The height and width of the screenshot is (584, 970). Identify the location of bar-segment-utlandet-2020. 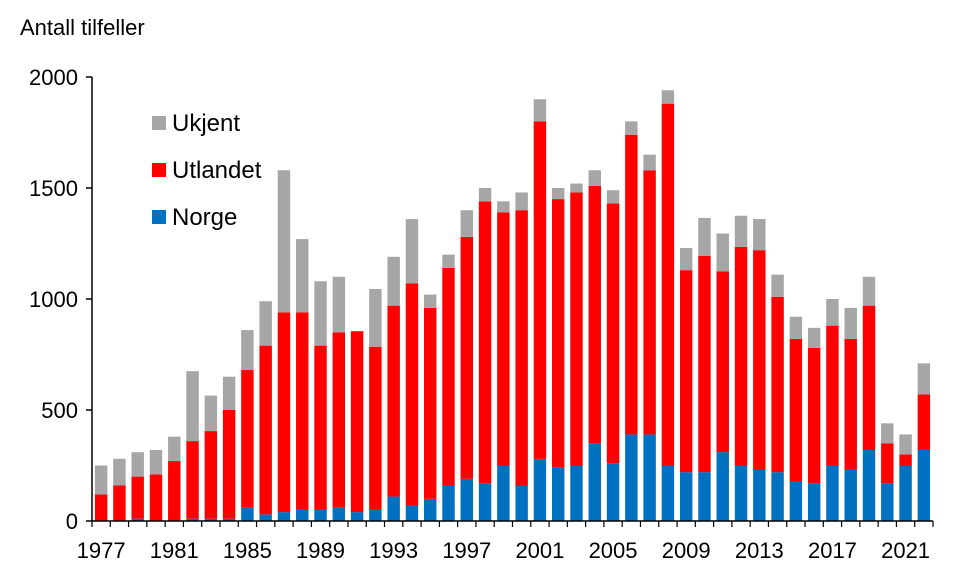
(887, 463).